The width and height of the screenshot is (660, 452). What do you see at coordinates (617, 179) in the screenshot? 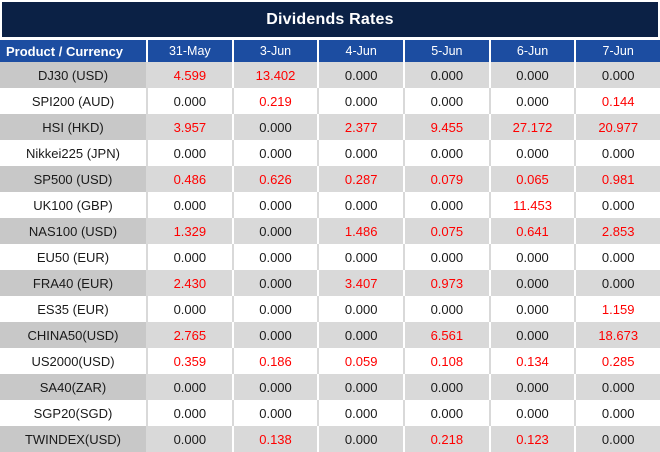
I see `dividend-value: 0.981` at bounding box center [617, 179].